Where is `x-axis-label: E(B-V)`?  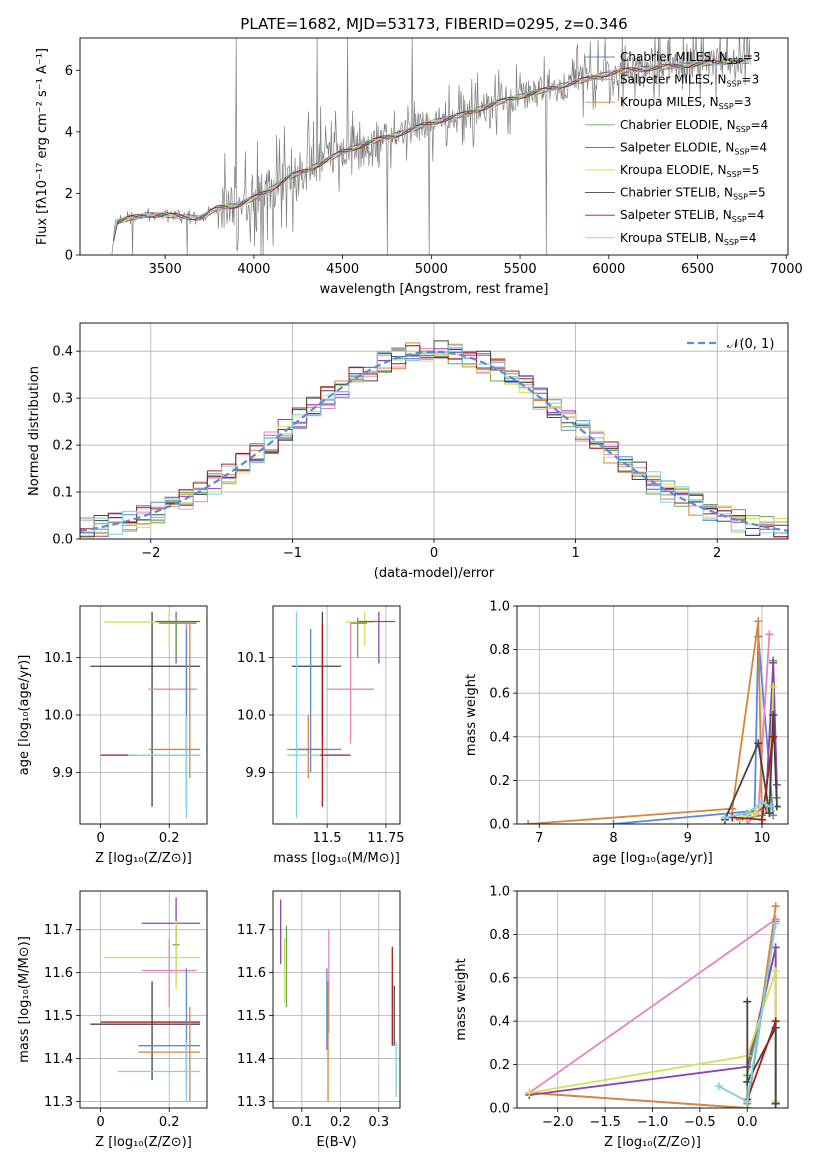
x-axis-label: E(B-V) is located at coordinates (336, 1142).